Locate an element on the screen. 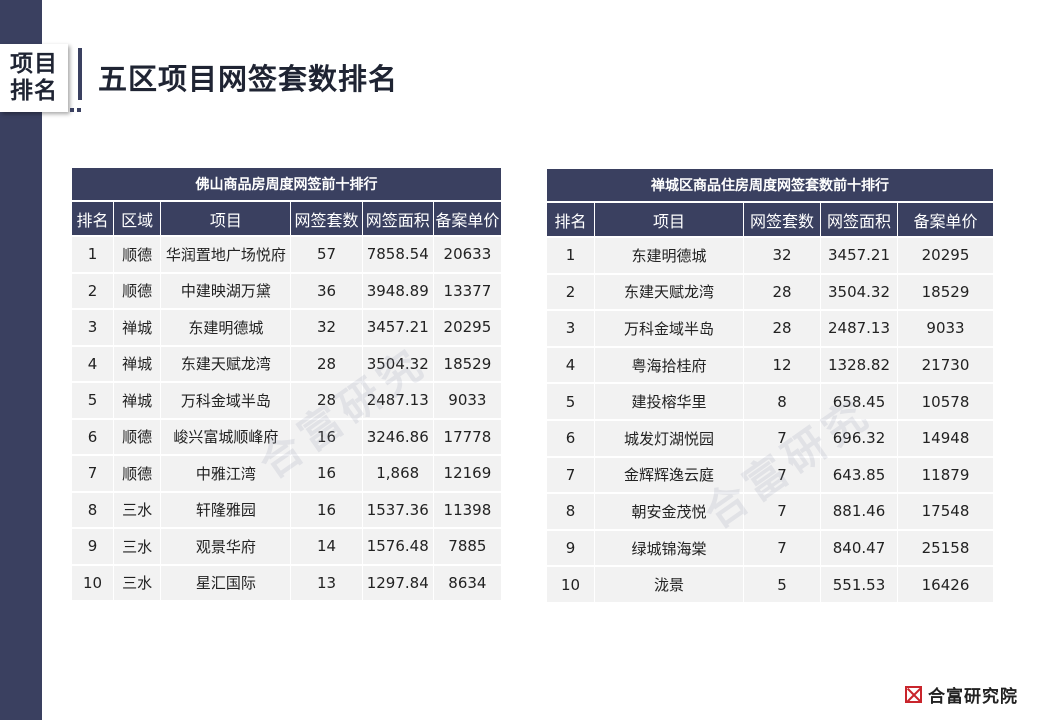 Image resolution: width=1040 pixels, height=720 pixels. table-cell: 东建天赋龙湾 is located at coordinates (669, 292).